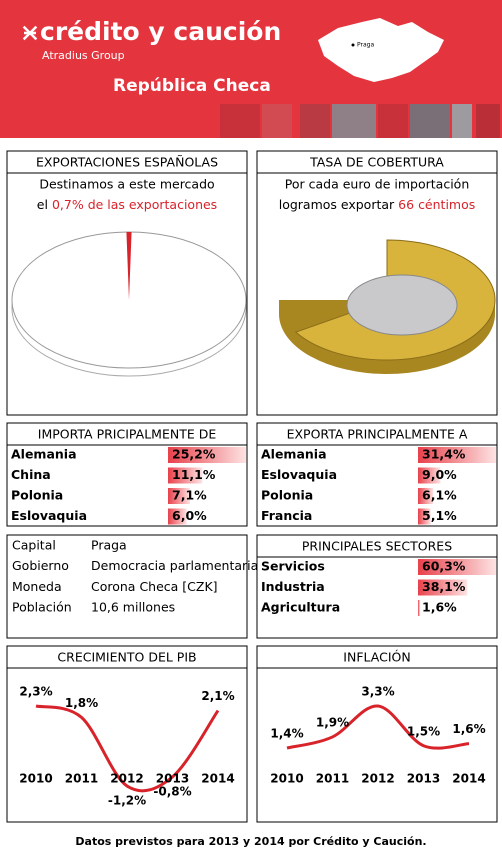 This screenshot has width=502, height=857. What do you see at coordinates (377, 546) in the screenshot?
I see `panel-title: PRINCIPALES SECTORES` at bounding box center [377, 546].